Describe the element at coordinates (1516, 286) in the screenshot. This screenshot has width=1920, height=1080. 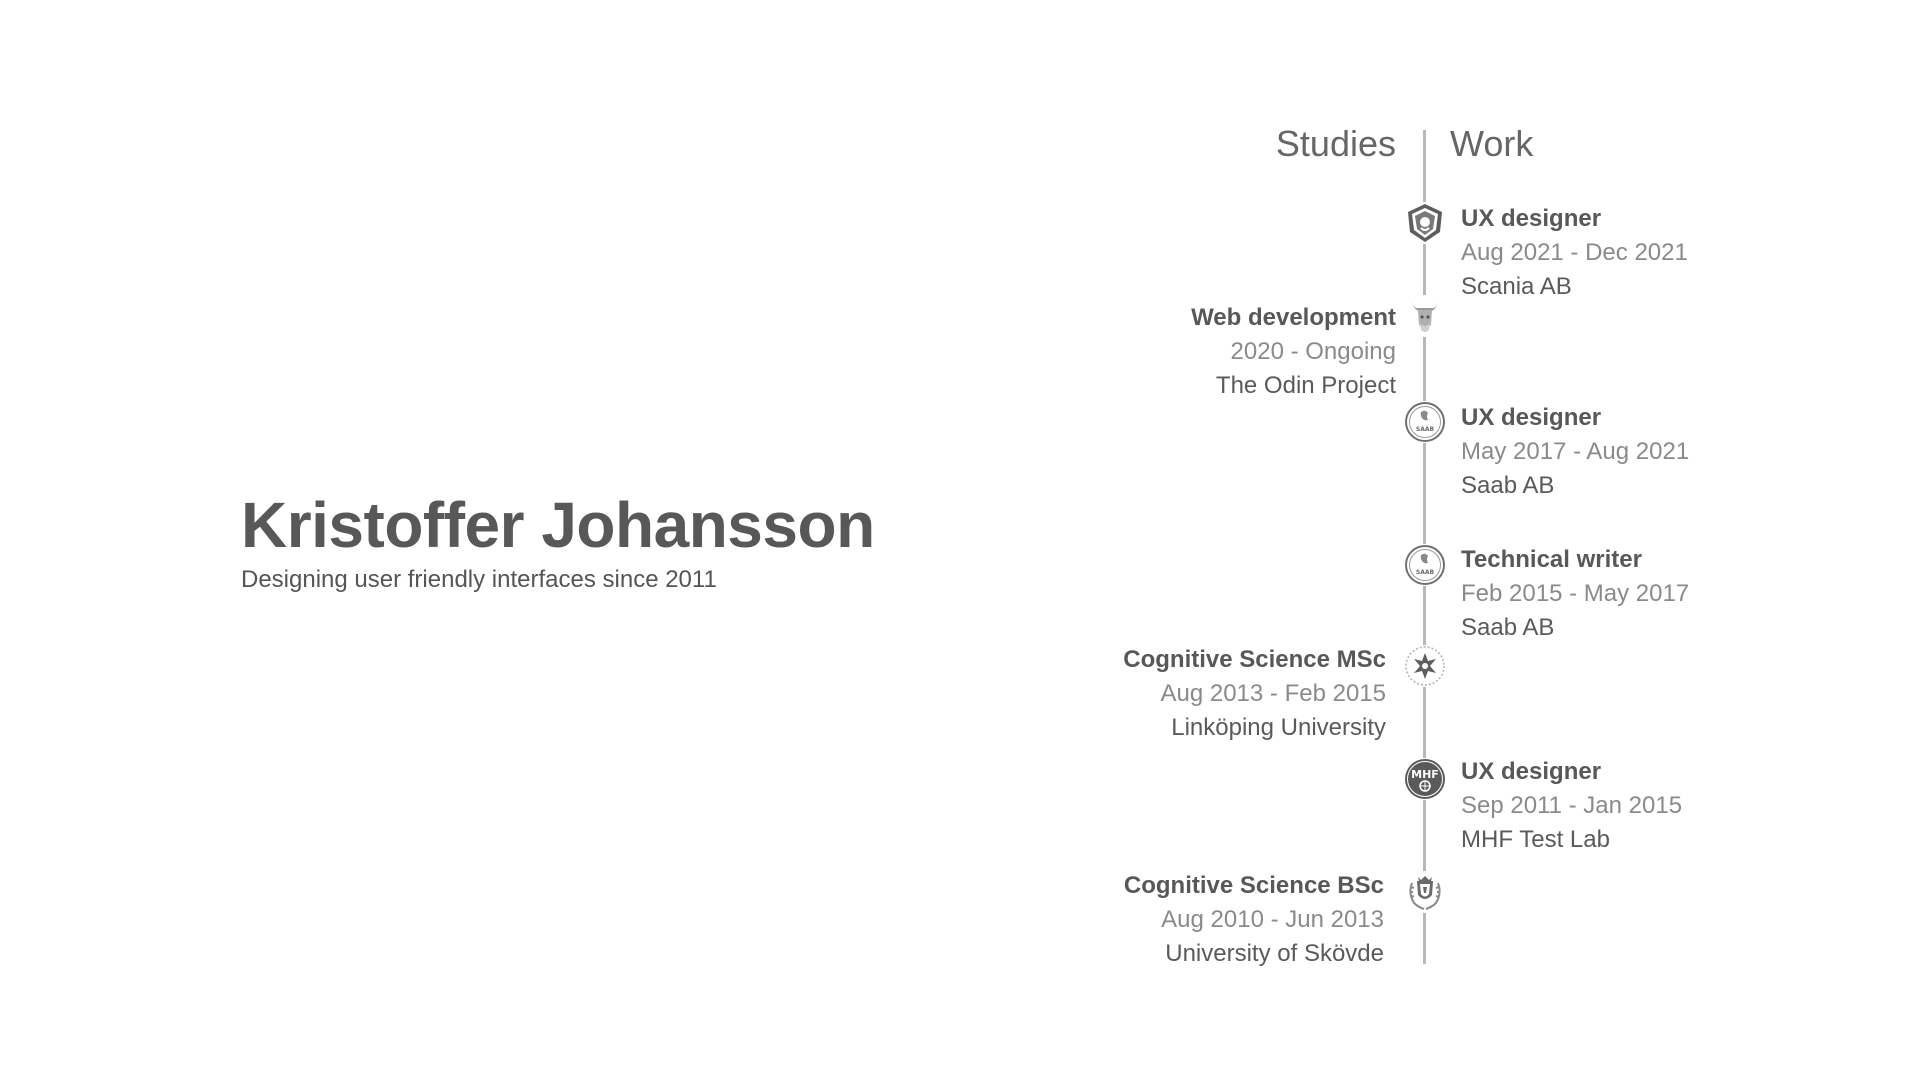
I see `work-organization: Scania AB` at that location.